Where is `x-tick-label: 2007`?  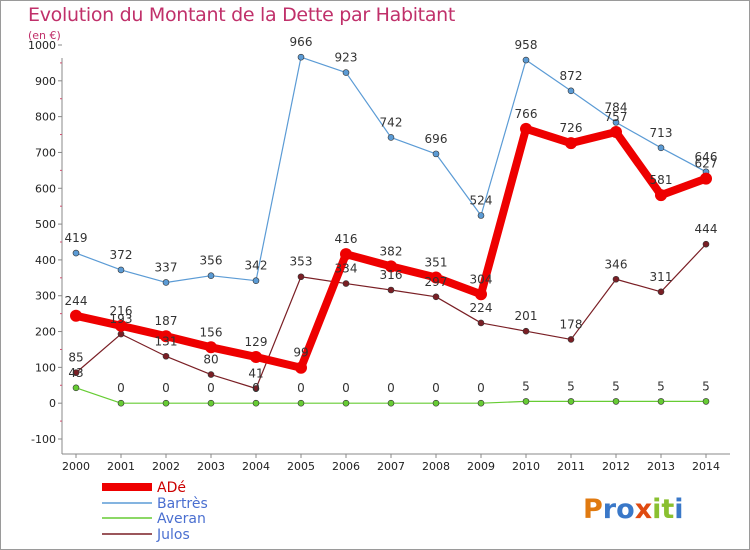
x-tick-label: 2007 is located at coordinates (391, 466).